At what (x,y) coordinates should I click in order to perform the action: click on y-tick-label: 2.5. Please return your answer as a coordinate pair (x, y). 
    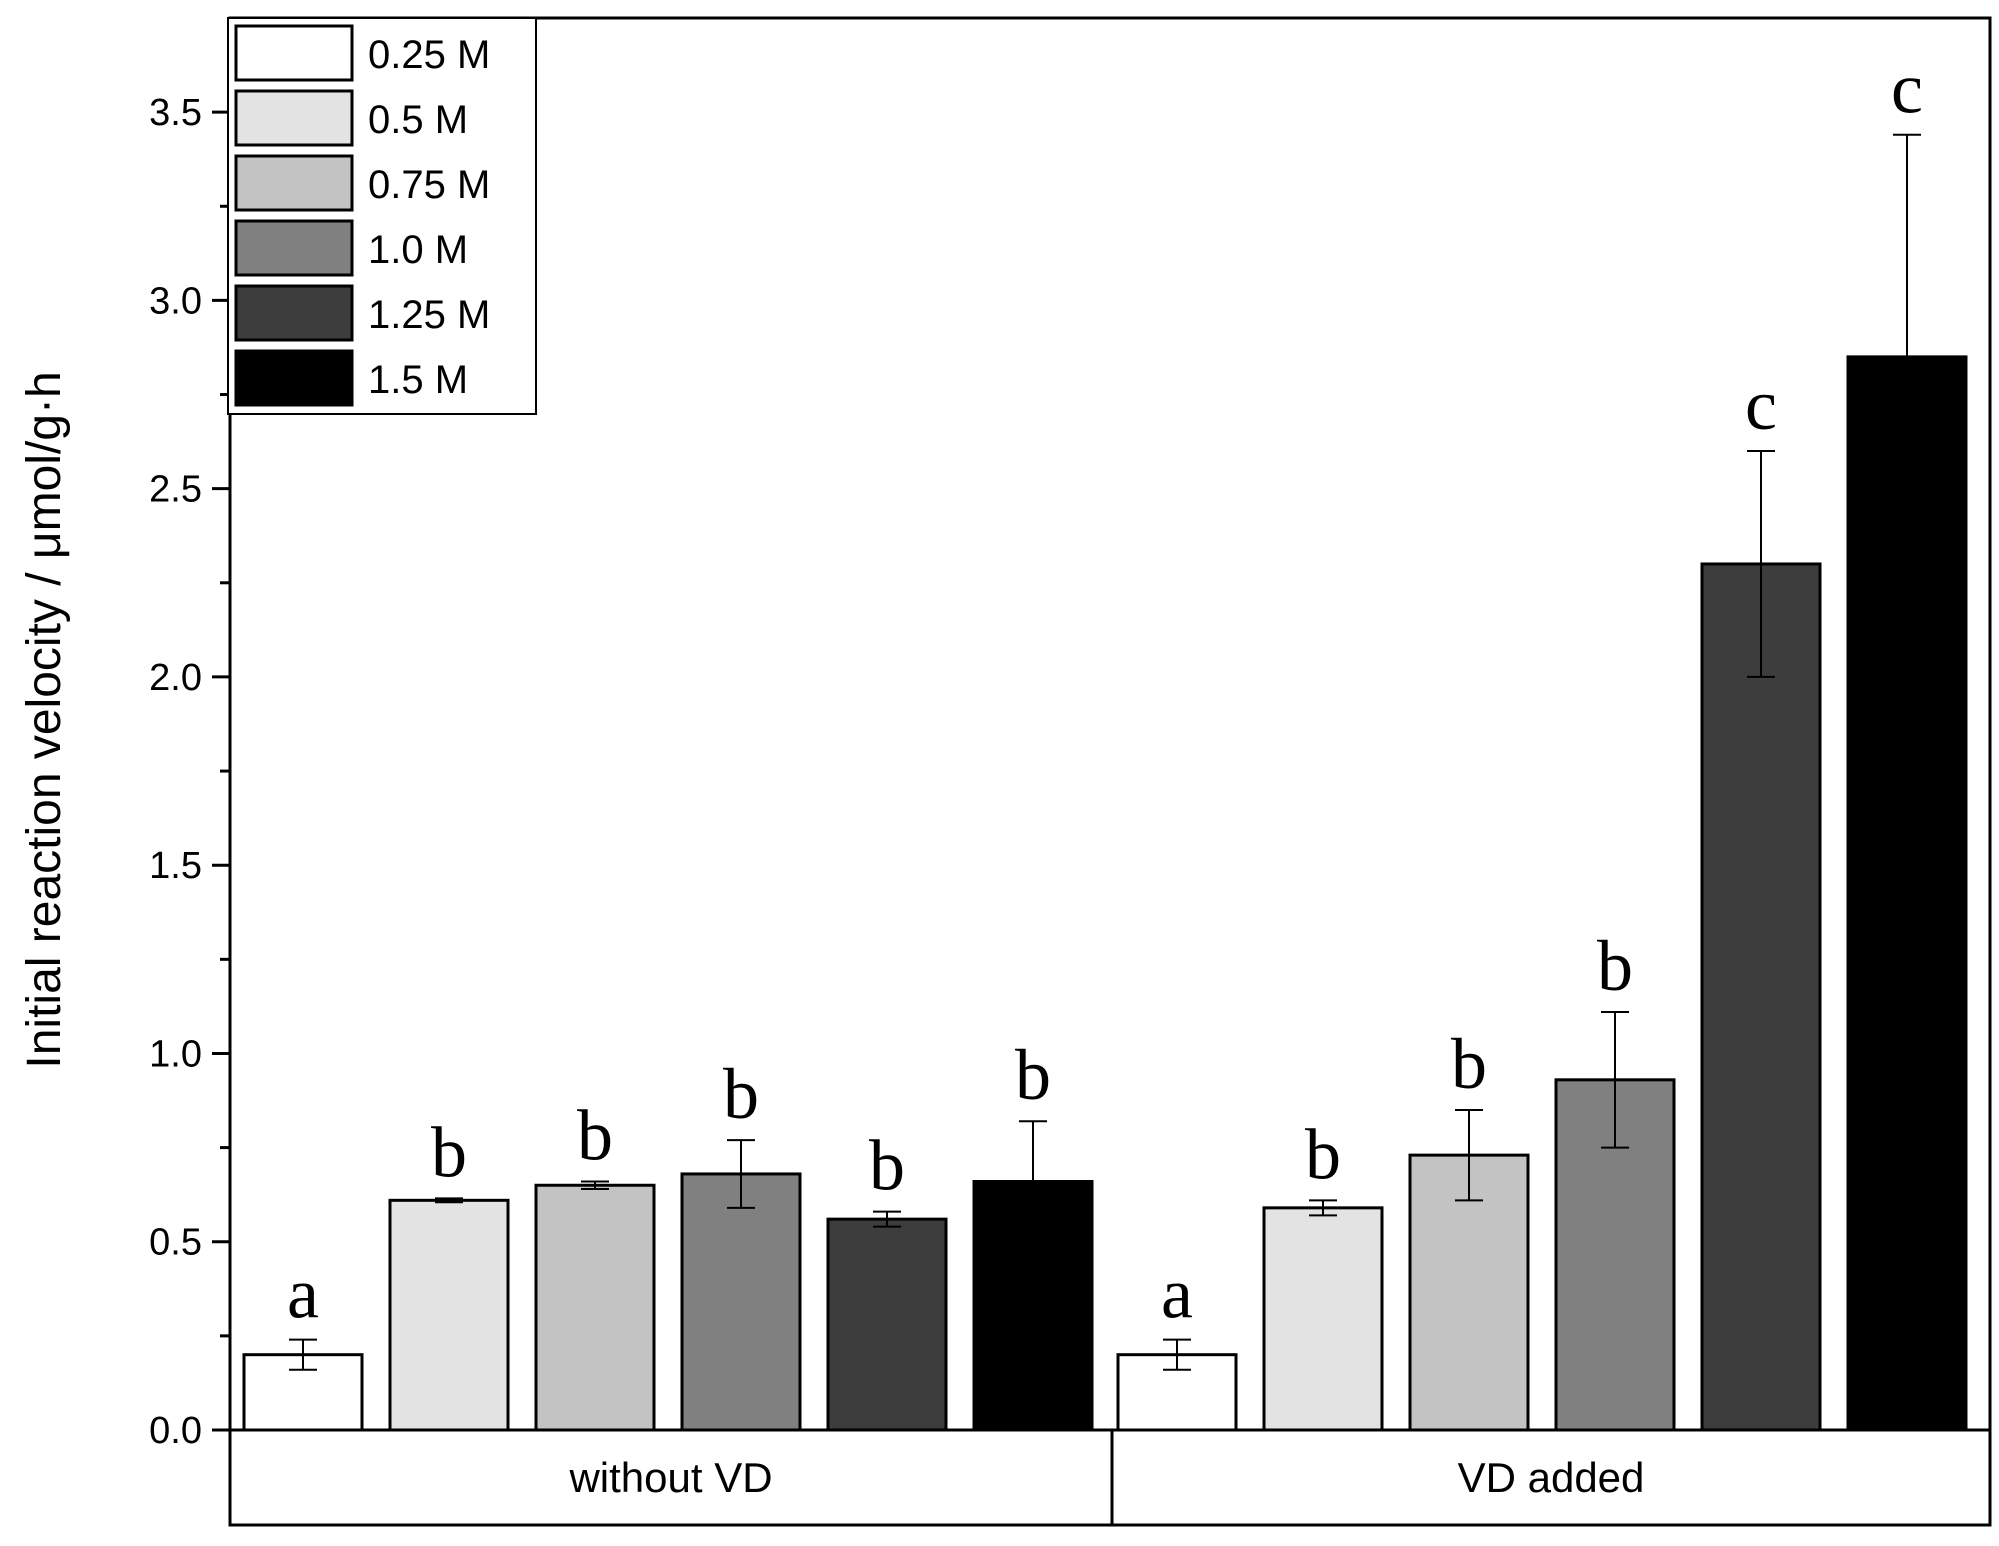
    Looking at the image, I should click on (175, 490).